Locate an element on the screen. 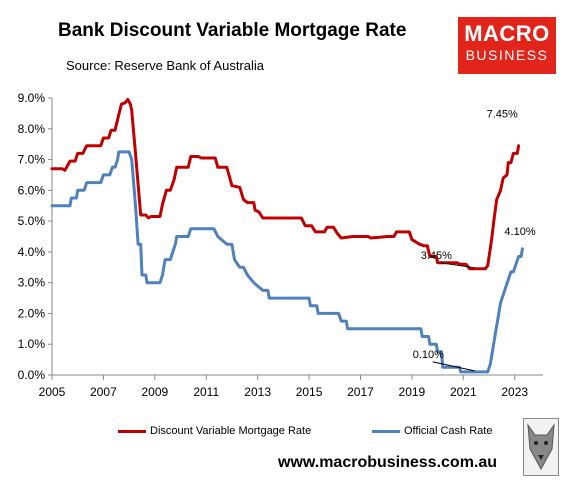 Image resolution: width=571 pixels, height=485 pixels. y-tick-label: 3.0% is located at coordinates (32, 283).